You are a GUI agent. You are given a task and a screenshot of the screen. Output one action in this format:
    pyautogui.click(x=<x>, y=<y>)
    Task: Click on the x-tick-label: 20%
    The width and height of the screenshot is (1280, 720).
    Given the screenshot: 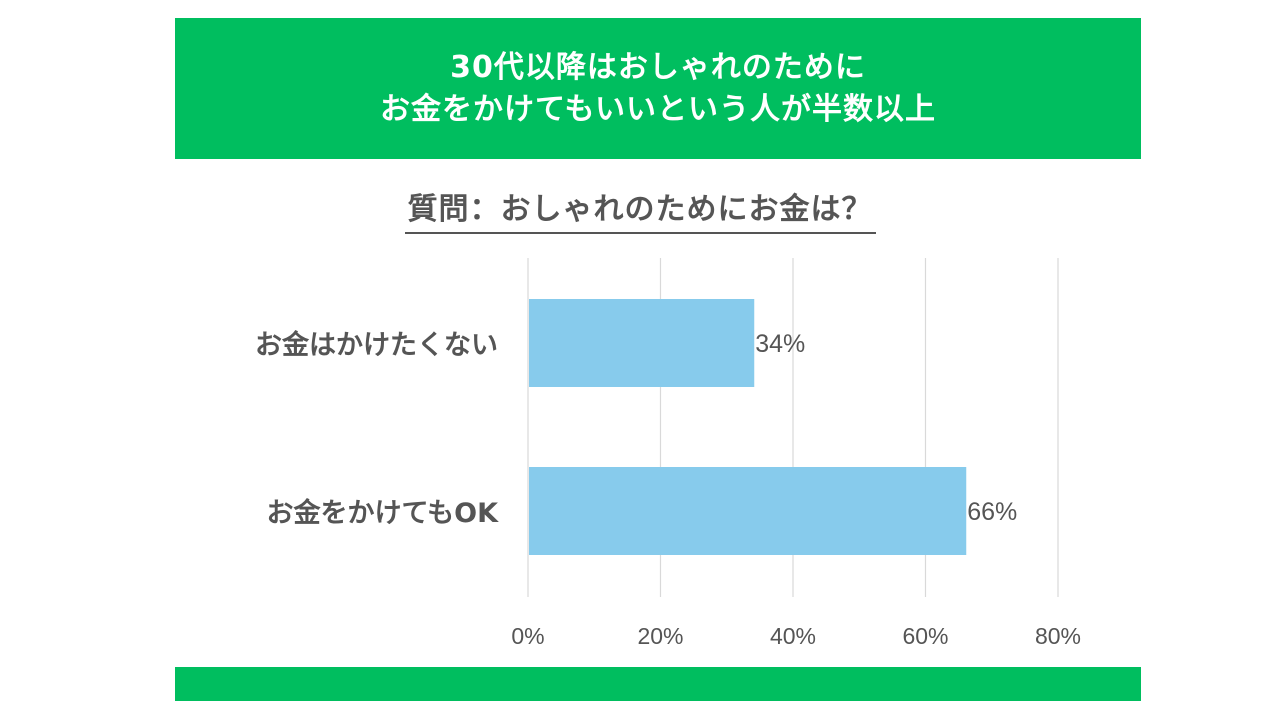 What is the action you would take?
    pyautogui.click(x=660, y=636)
    